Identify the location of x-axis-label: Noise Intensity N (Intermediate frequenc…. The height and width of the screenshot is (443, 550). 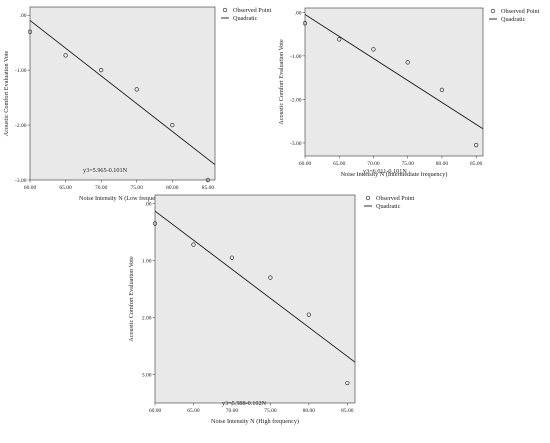
(394, 174).